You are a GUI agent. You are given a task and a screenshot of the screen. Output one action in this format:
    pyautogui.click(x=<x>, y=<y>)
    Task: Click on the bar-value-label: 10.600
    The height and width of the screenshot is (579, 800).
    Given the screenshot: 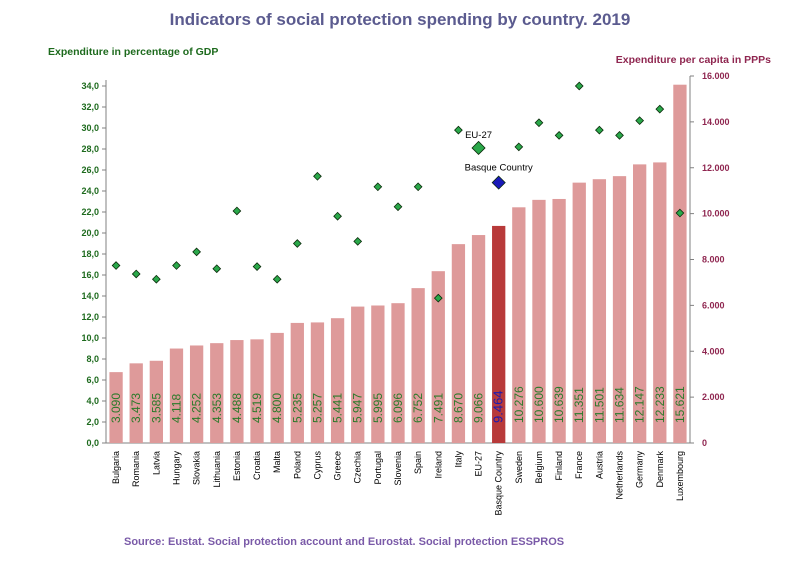 What is the action you would take?
    pyautogui.click(x=539, y=404)
    